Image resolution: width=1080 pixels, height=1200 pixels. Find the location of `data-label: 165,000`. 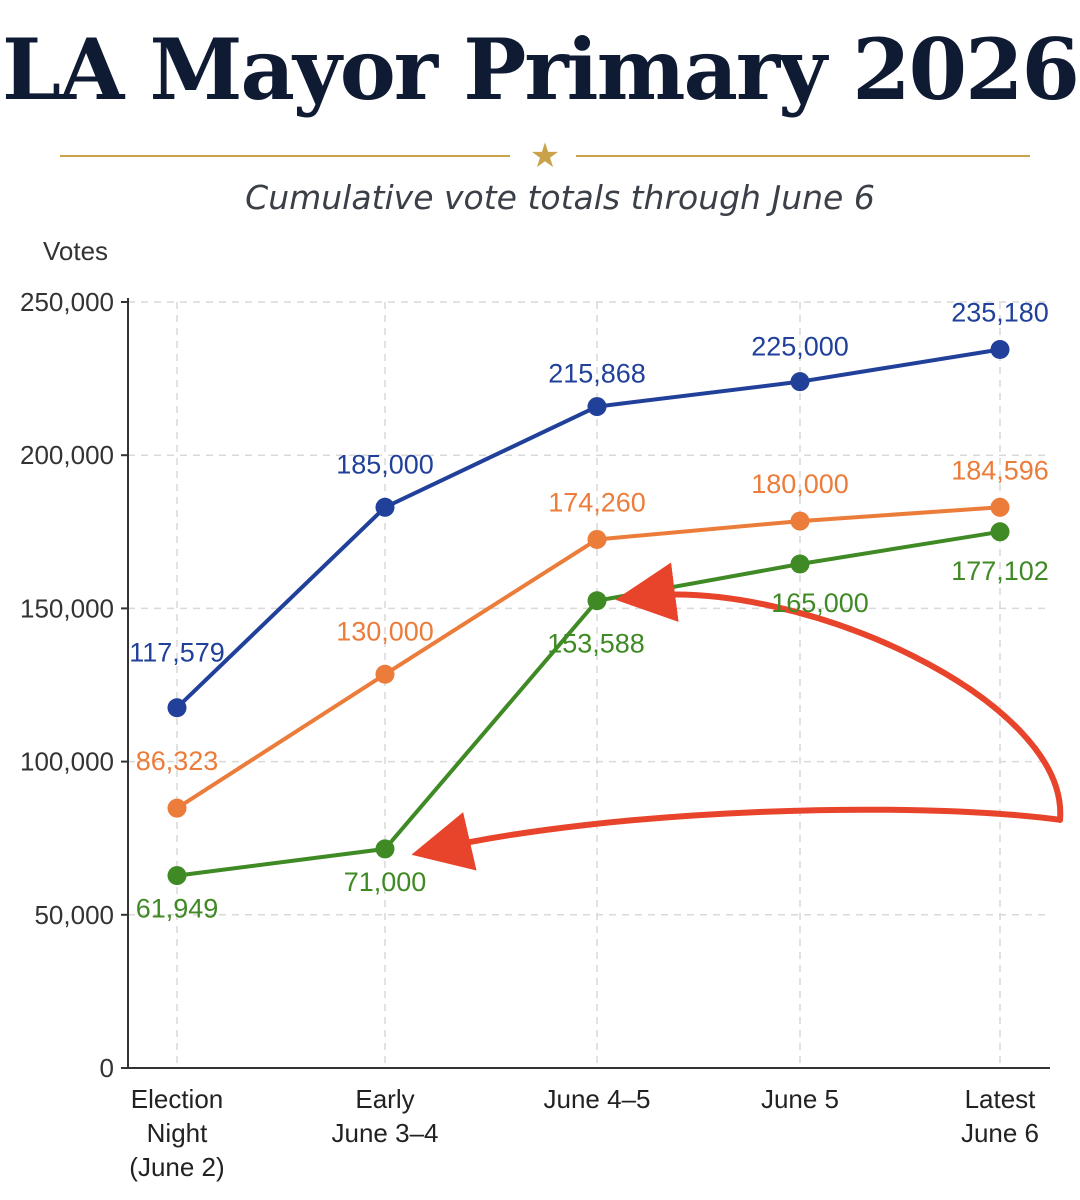

data-label: 165,000 is located at coordinates (820, 603).